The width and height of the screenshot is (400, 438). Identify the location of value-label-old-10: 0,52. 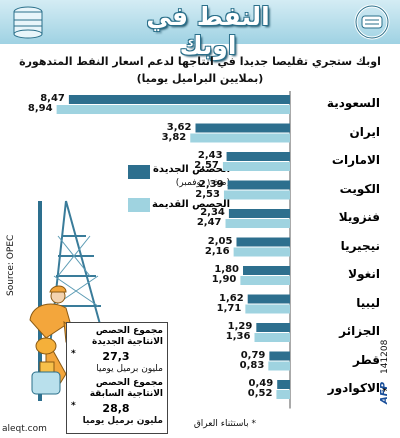
(260, 393).